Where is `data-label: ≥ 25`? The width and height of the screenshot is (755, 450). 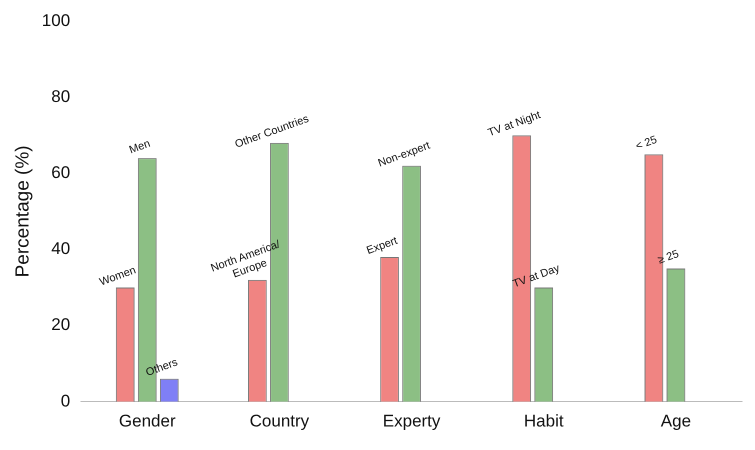 data-label: ≥ 25 is located at coordinates (668, 257).